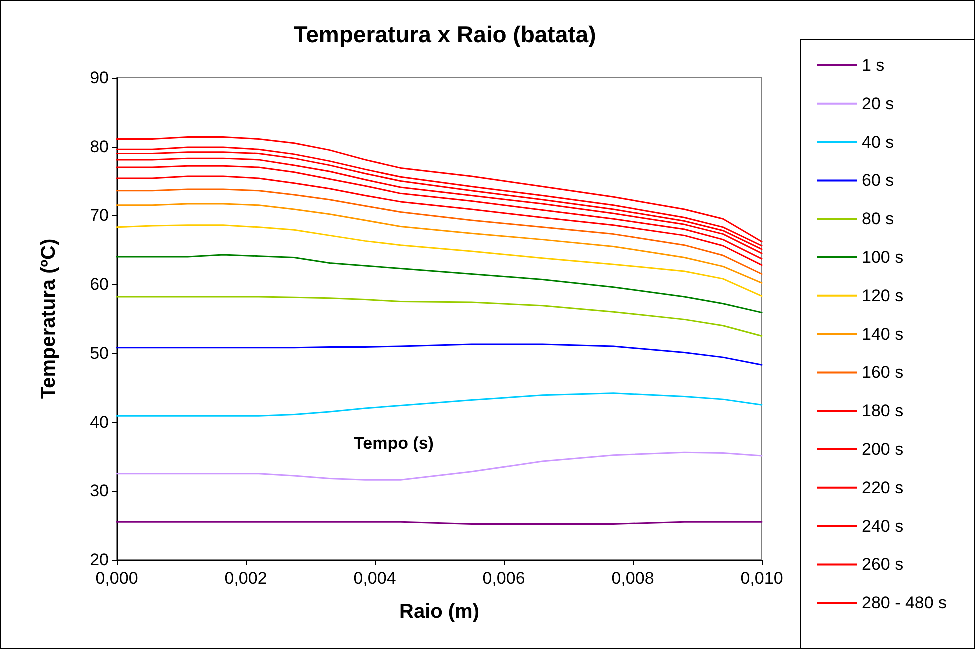  I want to click on x-tick-label: 0,010, so click(762, 578).